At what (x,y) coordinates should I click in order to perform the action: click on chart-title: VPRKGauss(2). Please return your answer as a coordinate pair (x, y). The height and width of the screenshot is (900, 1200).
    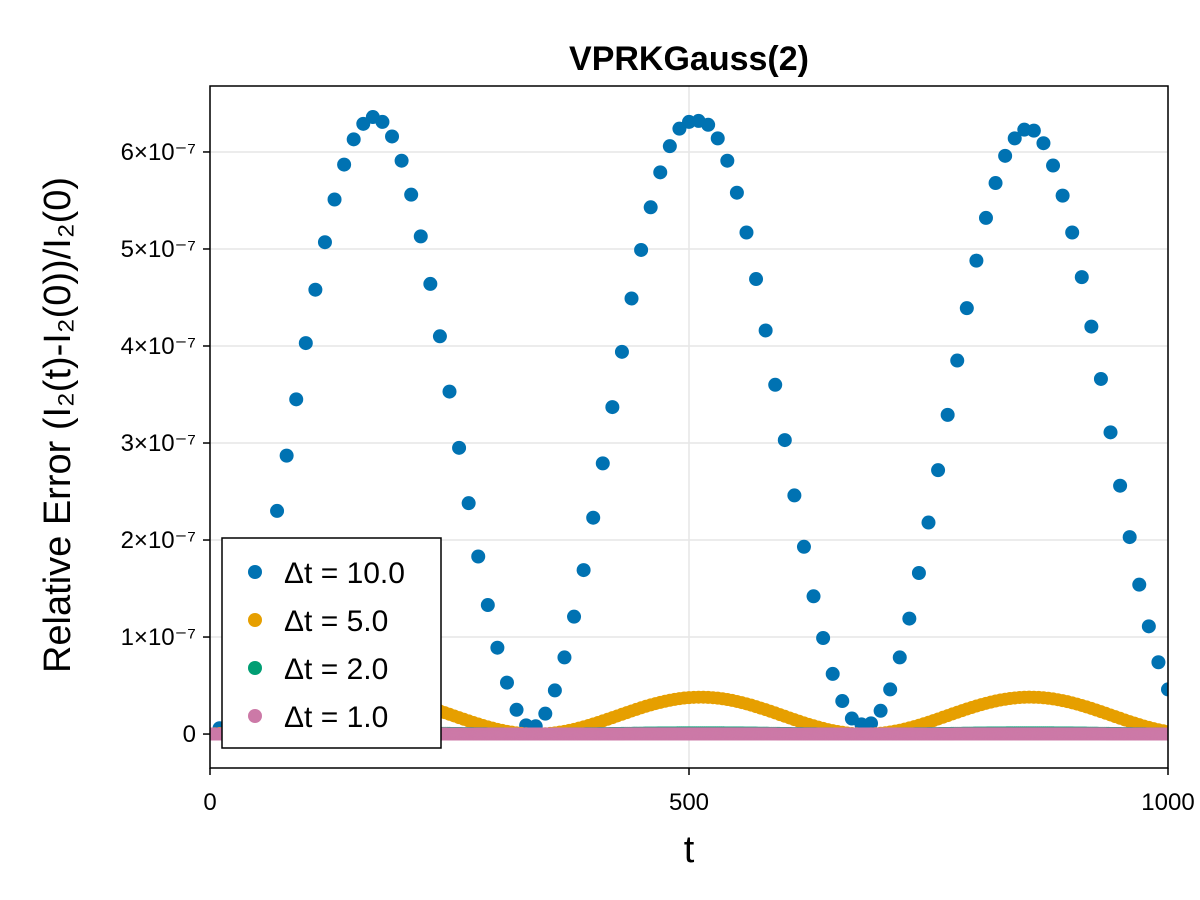
    Looking at the image, I should click on (689, 59).